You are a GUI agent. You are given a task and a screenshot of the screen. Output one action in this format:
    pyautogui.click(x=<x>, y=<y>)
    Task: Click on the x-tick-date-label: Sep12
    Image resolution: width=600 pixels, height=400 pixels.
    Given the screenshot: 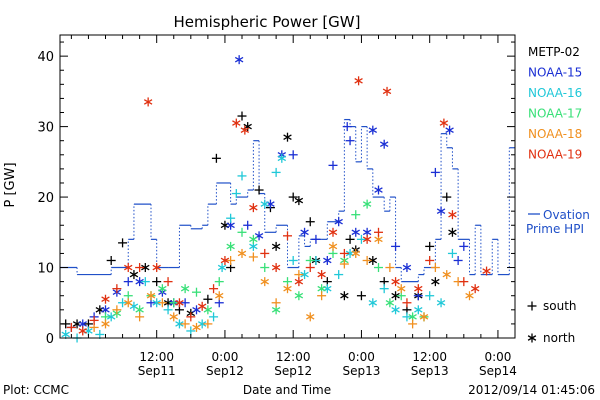 What is the action you would take?
    pyautogui.click(x=293, y=371)
    